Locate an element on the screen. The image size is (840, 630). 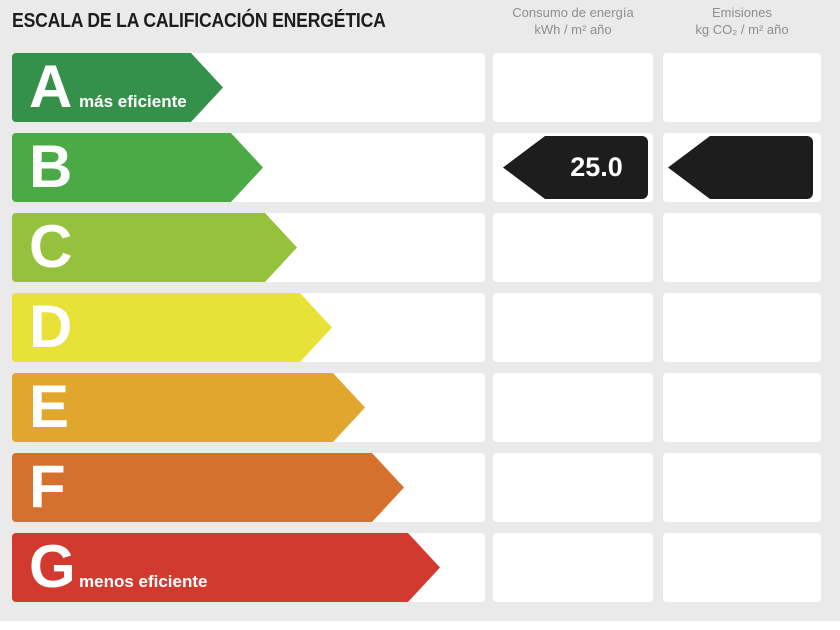
rating-letter: A is located at coordinates (51, 86).